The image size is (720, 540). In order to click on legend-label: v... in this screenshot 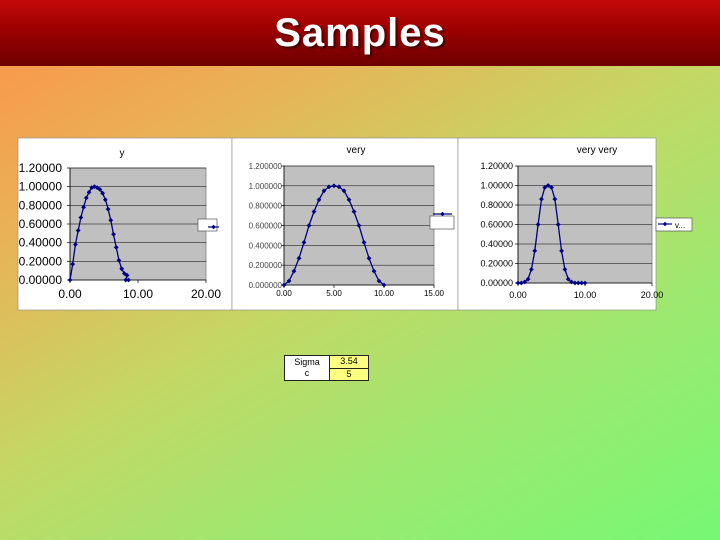, I will do `click(680, 225)`.